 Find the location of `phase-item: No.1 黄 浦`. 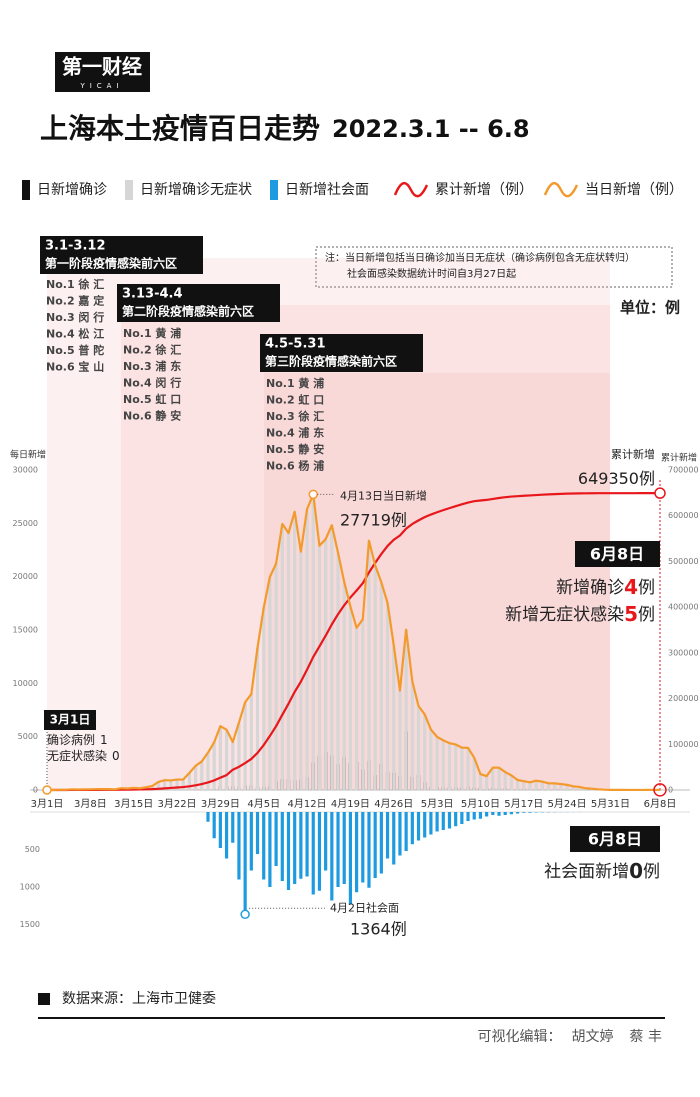

phase-item: No.1 黄 浦 is located at coordinates (295, 383).